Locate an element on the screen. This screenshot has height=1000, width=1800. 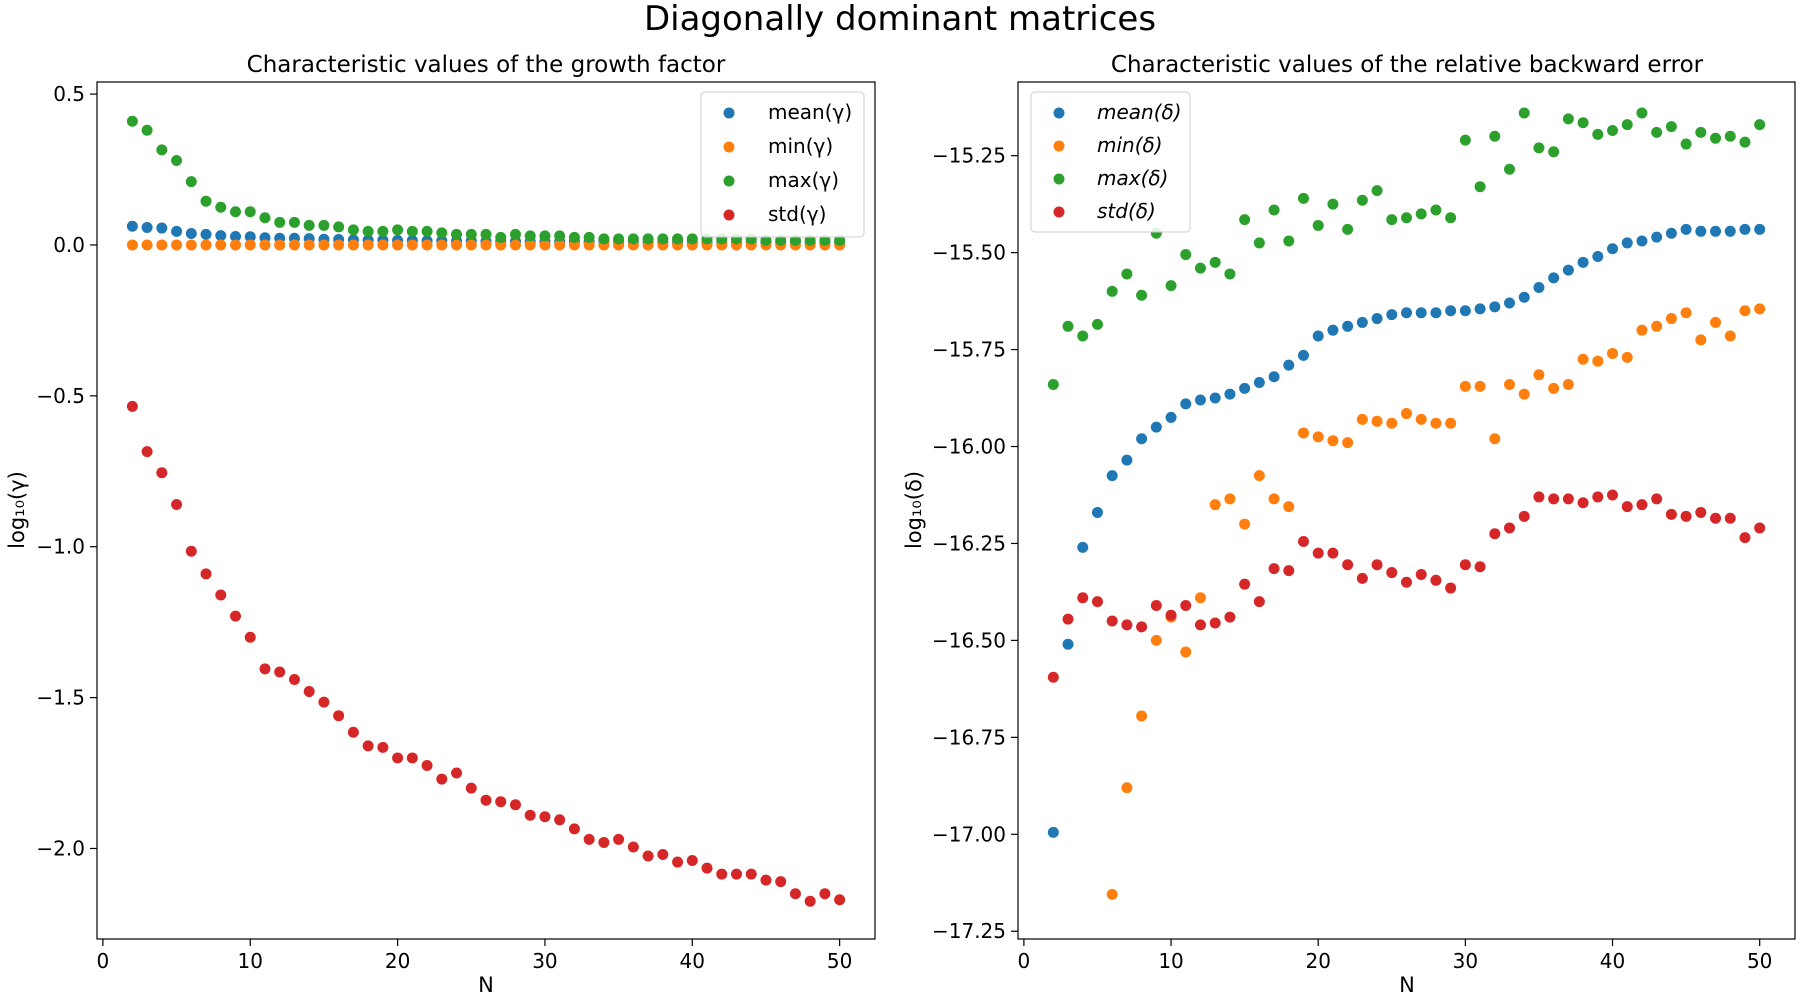
legend: mean(δ) min(δ) max(δ) std(δ) is located at coordinates (1110, 162).